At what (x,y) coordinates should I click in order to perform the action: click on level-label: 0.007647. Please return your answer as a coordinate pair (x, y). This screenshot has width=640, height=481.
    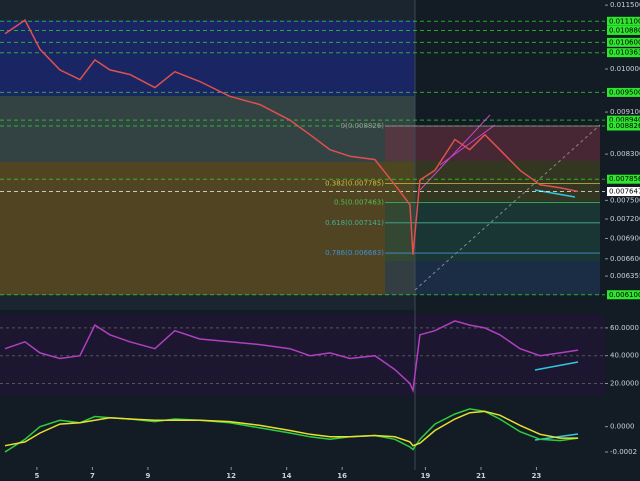
    Looking at the image, I should click on (624, 192).